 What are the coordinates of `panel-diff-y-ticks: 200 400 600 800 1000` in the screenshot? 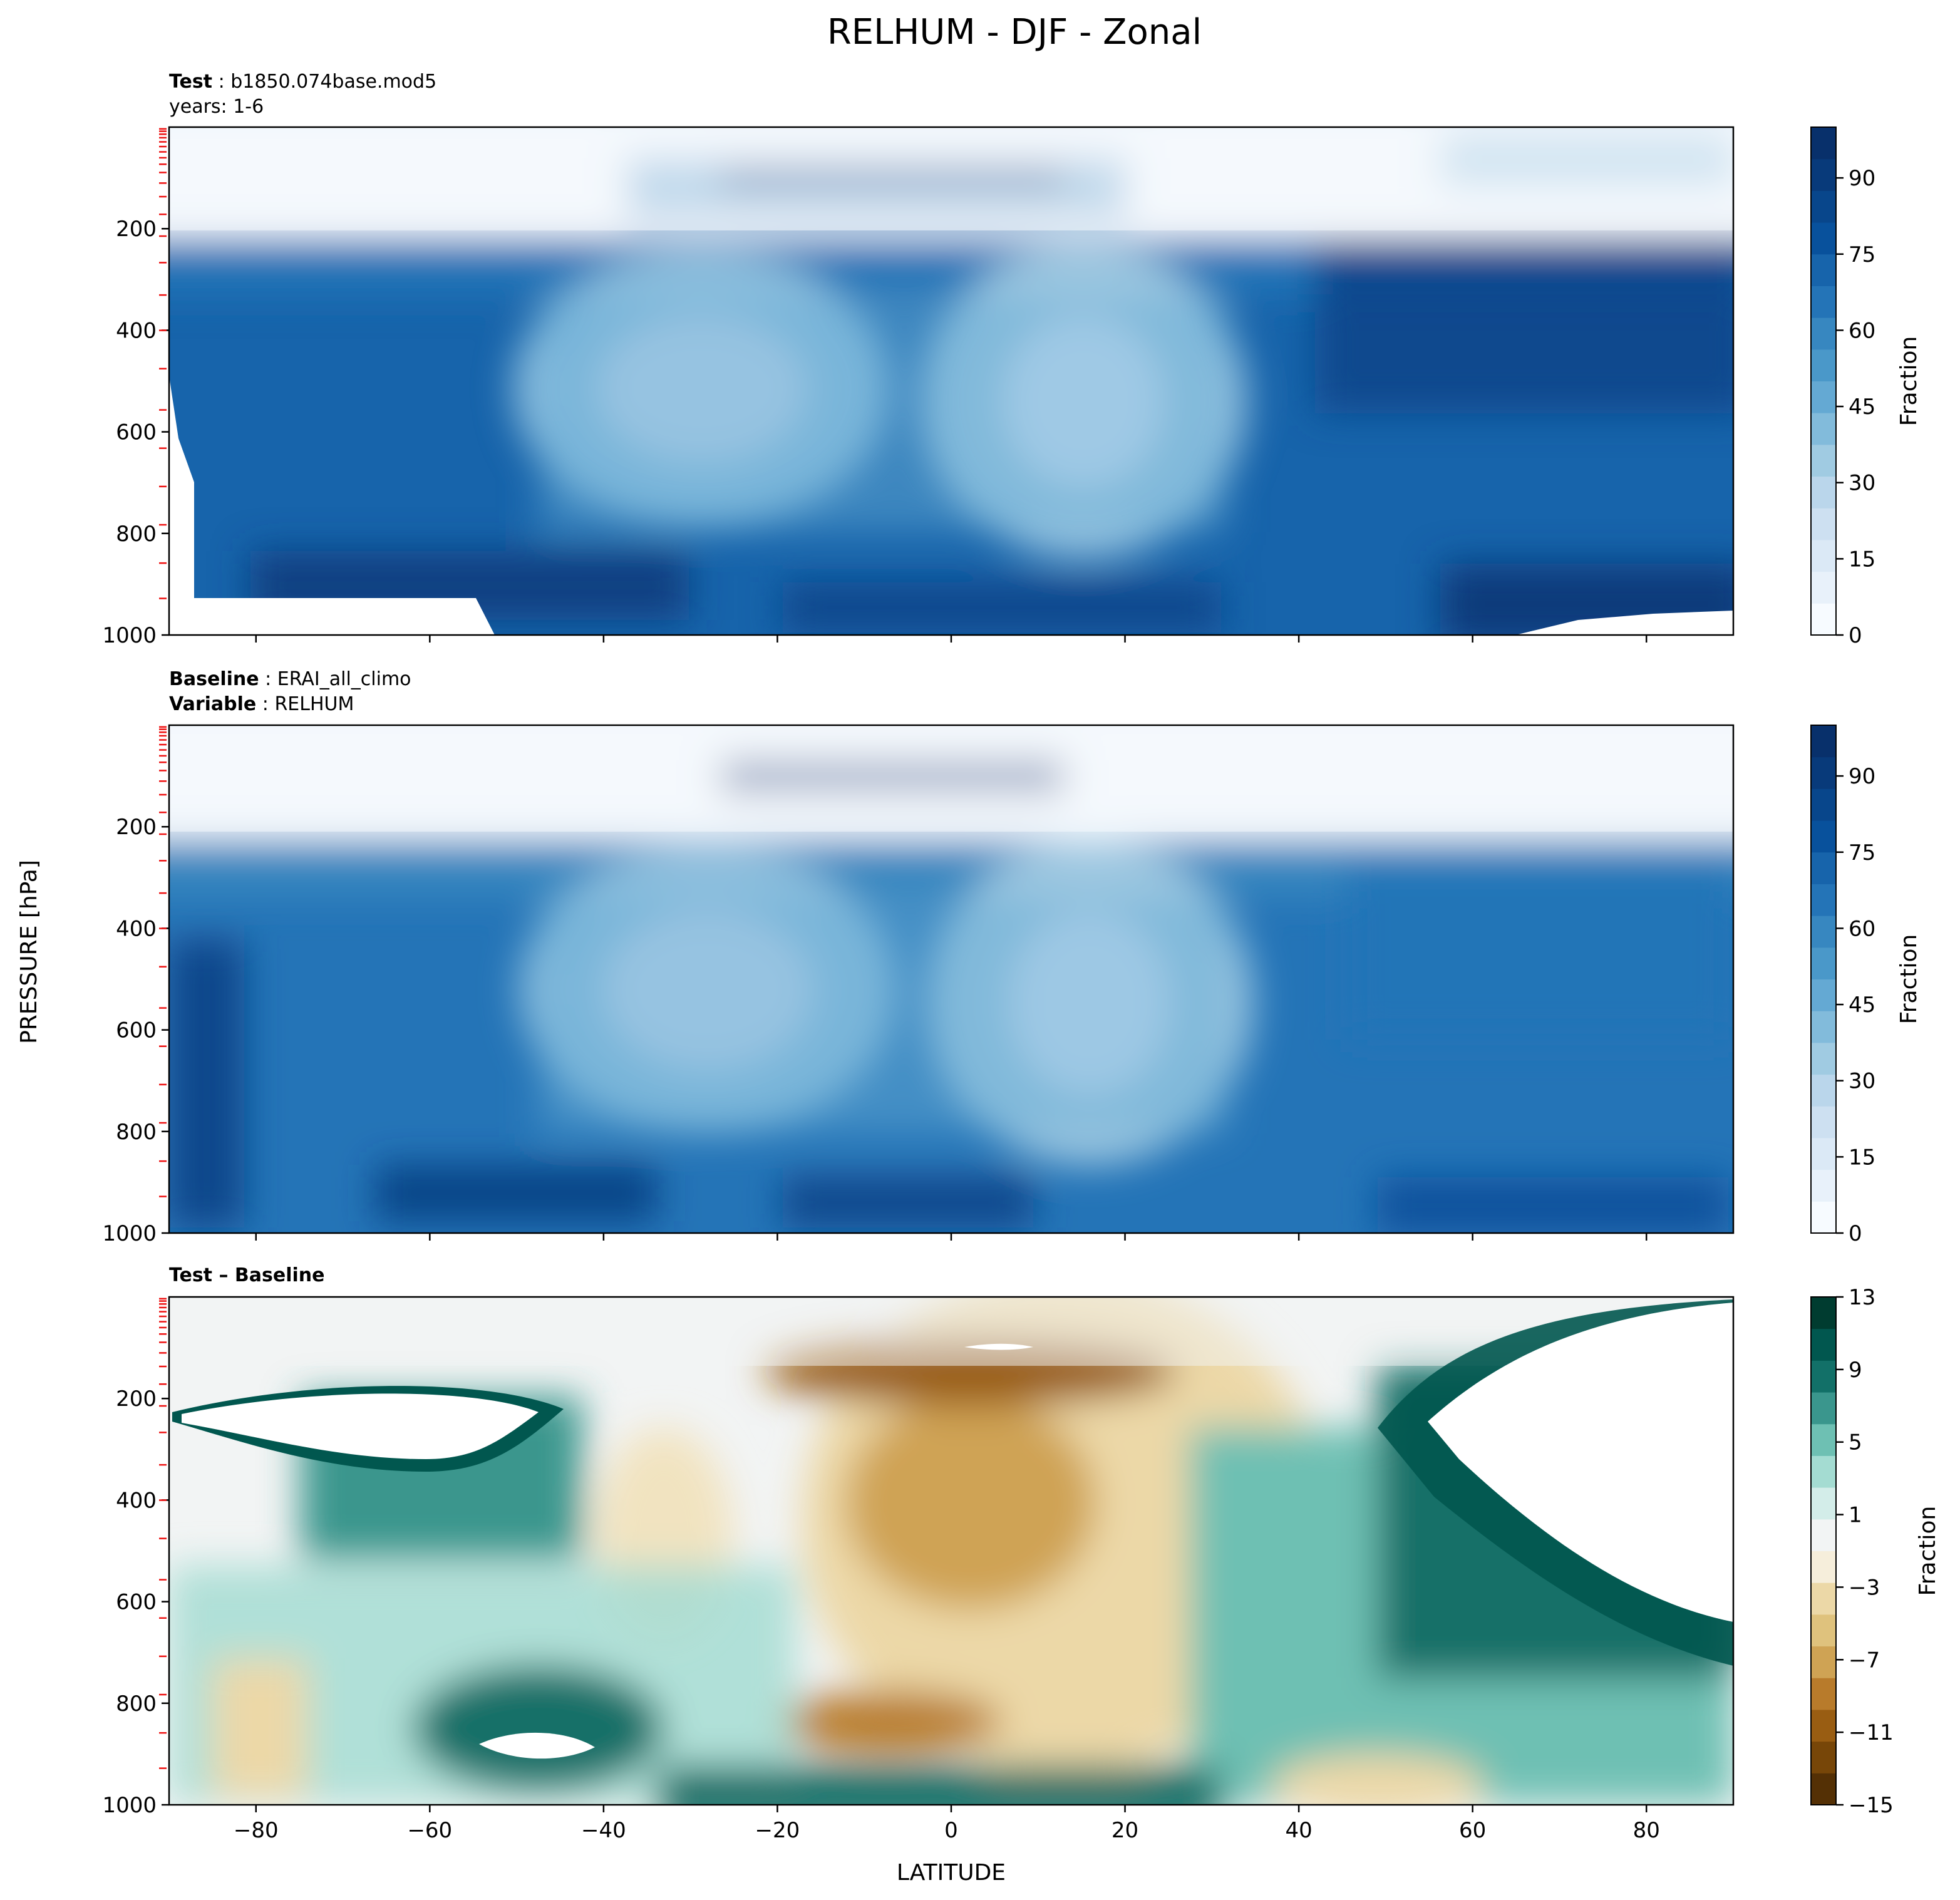 It's located at (135, 1558).